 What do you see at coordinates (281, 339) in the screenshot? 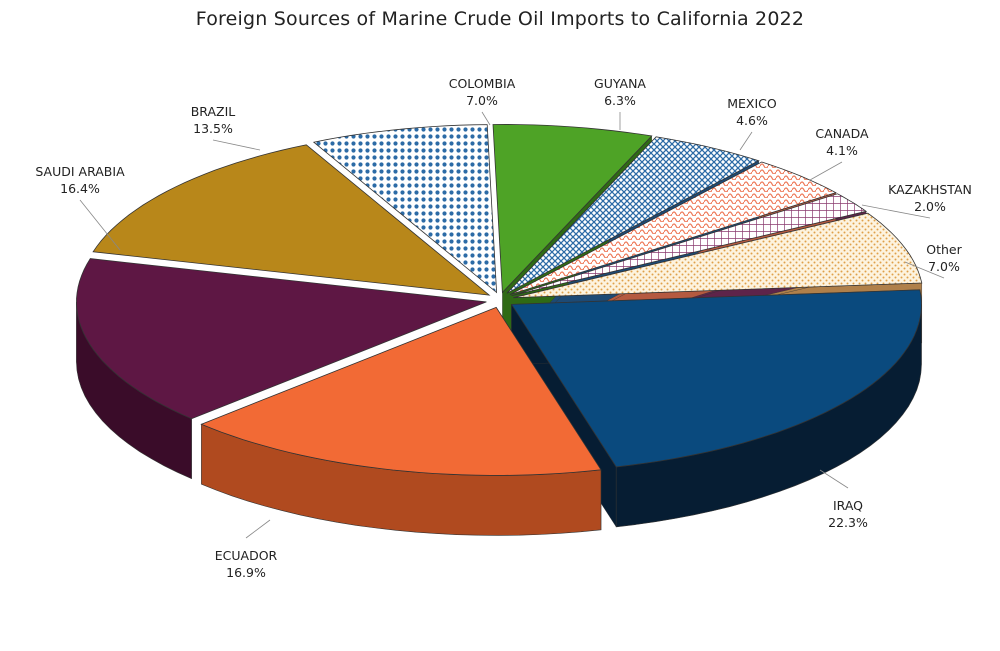
I see `pie-slice-saudi-arabia` at bounding box center [281, 339].